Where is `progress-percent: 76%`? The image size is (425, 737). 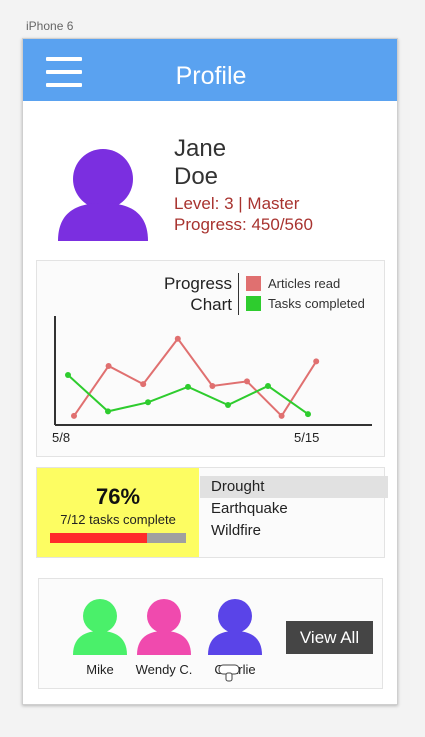
progress-percent: 76% is located at coordinates (118, 496).